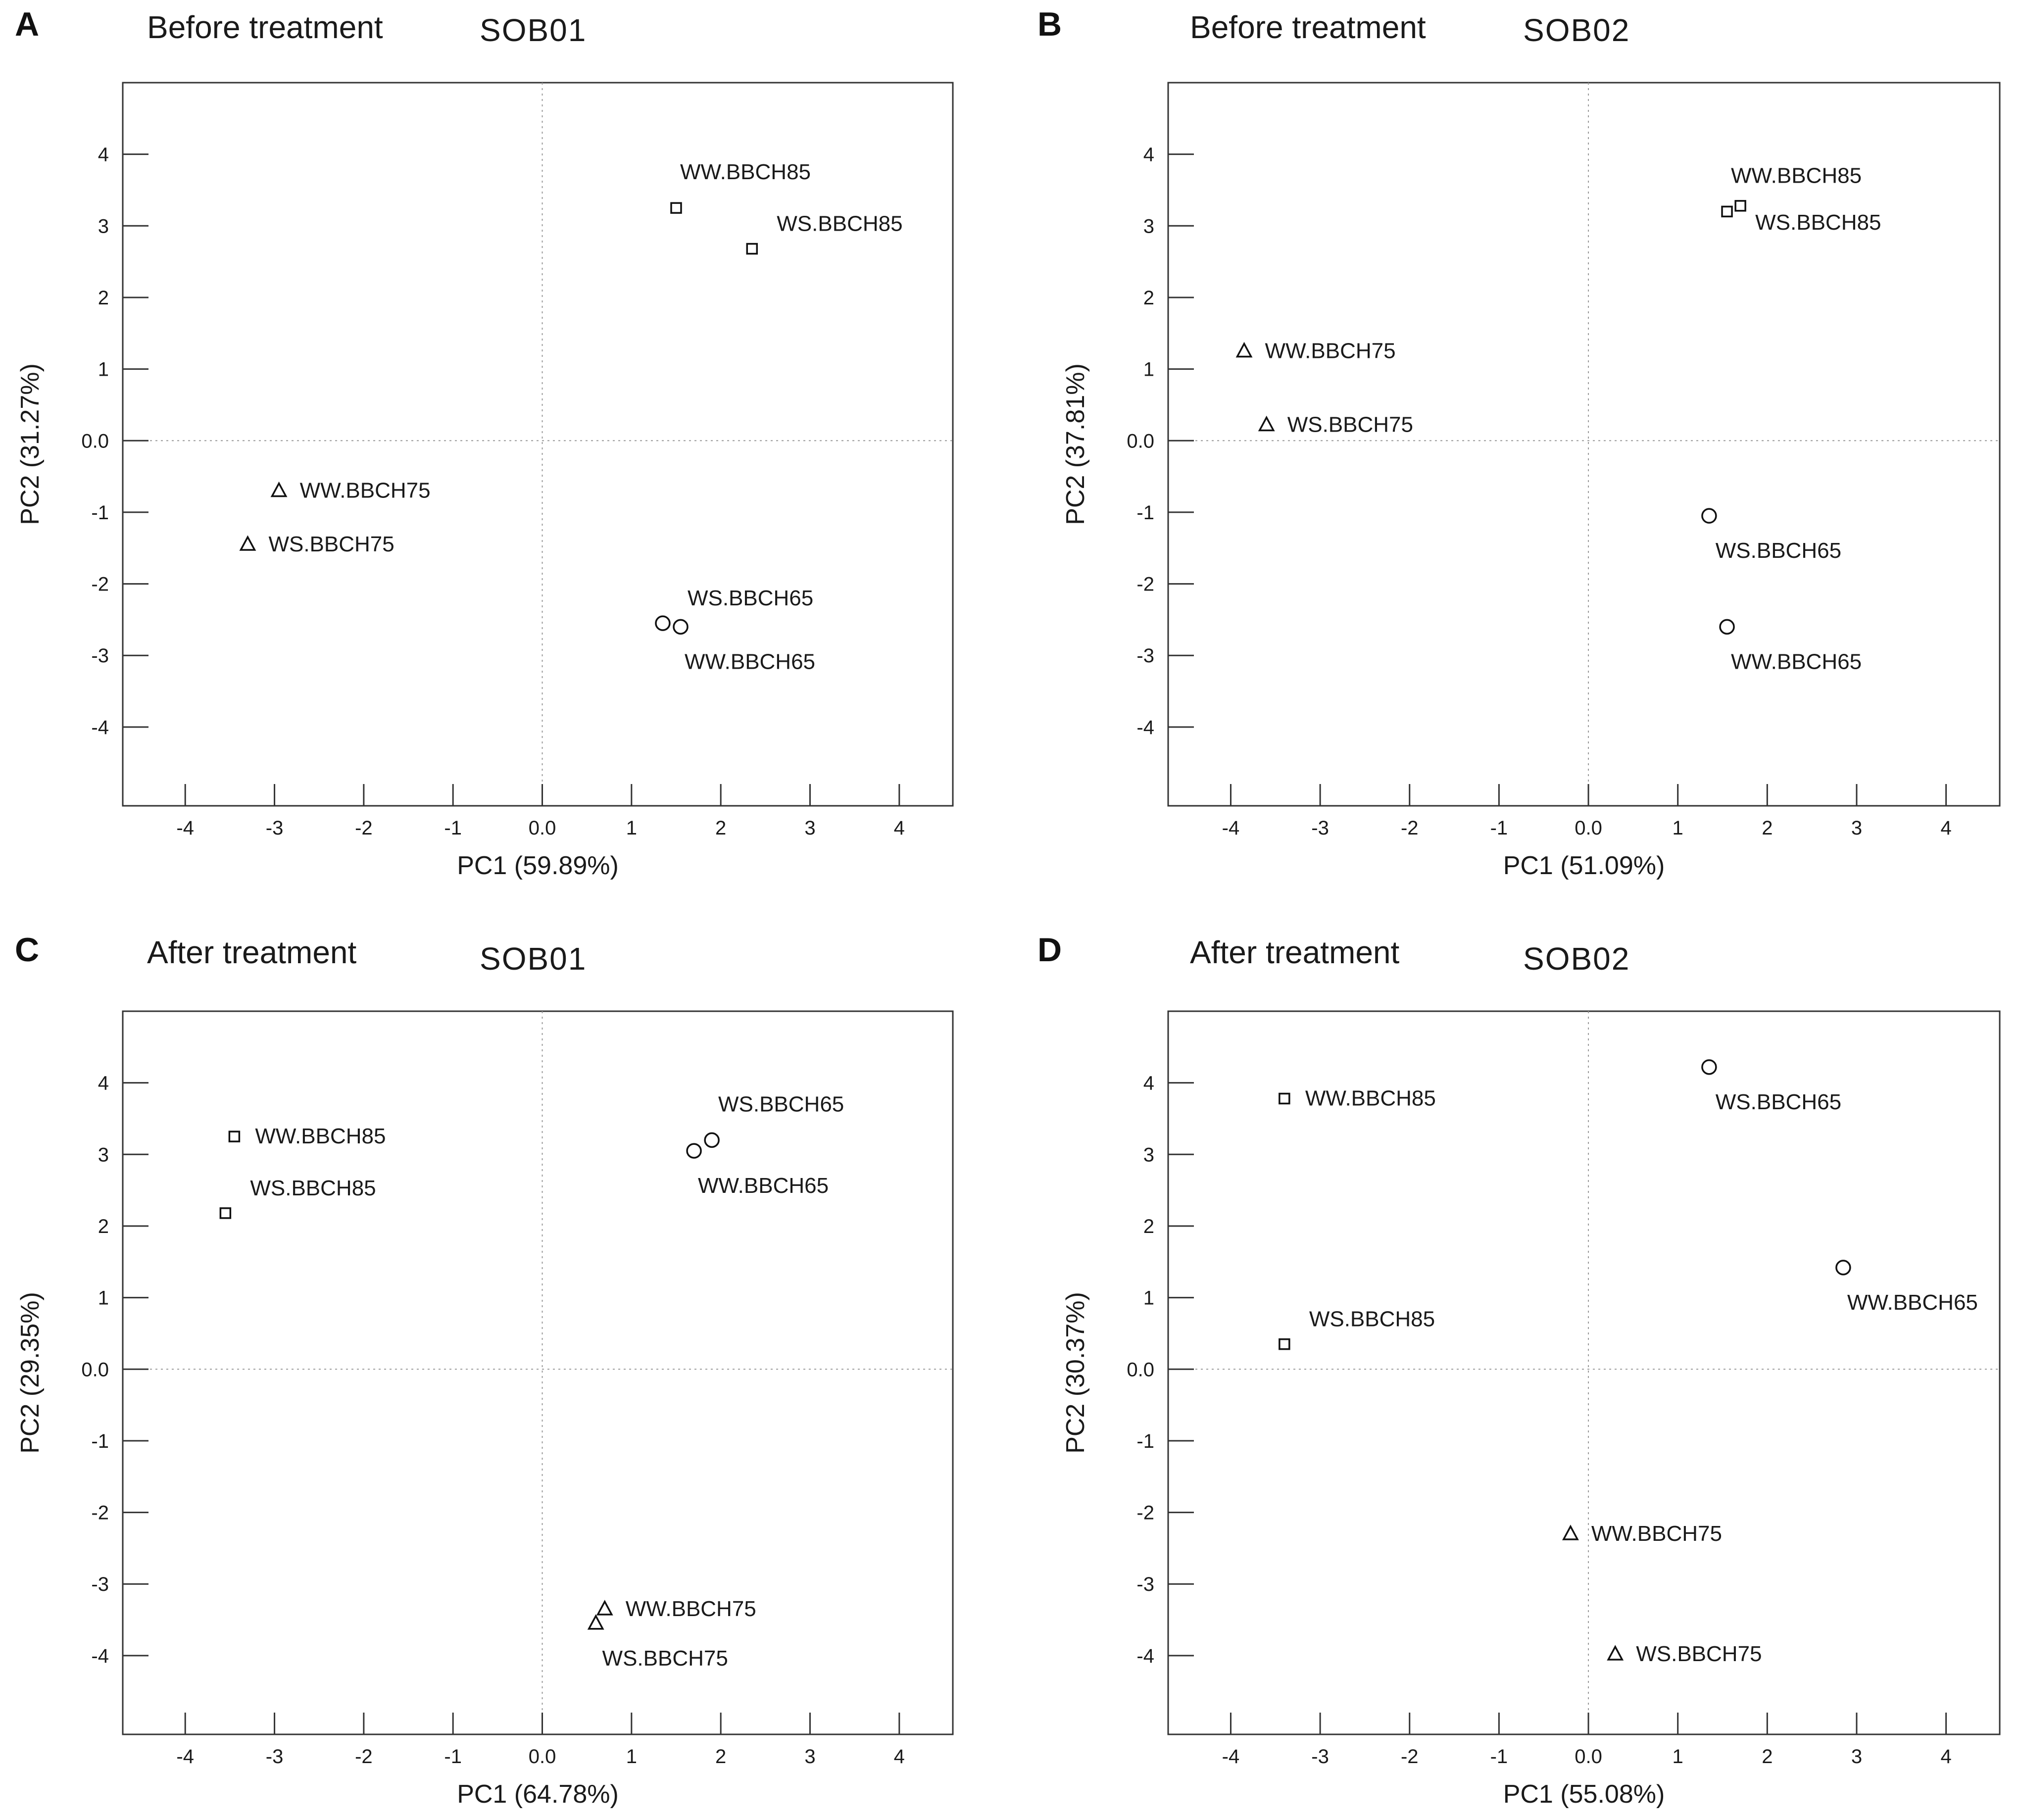 The height and width of the screenshot is (1820, 2021). I want to click on panel-a-ytick-label: -3, so click(100, 656).